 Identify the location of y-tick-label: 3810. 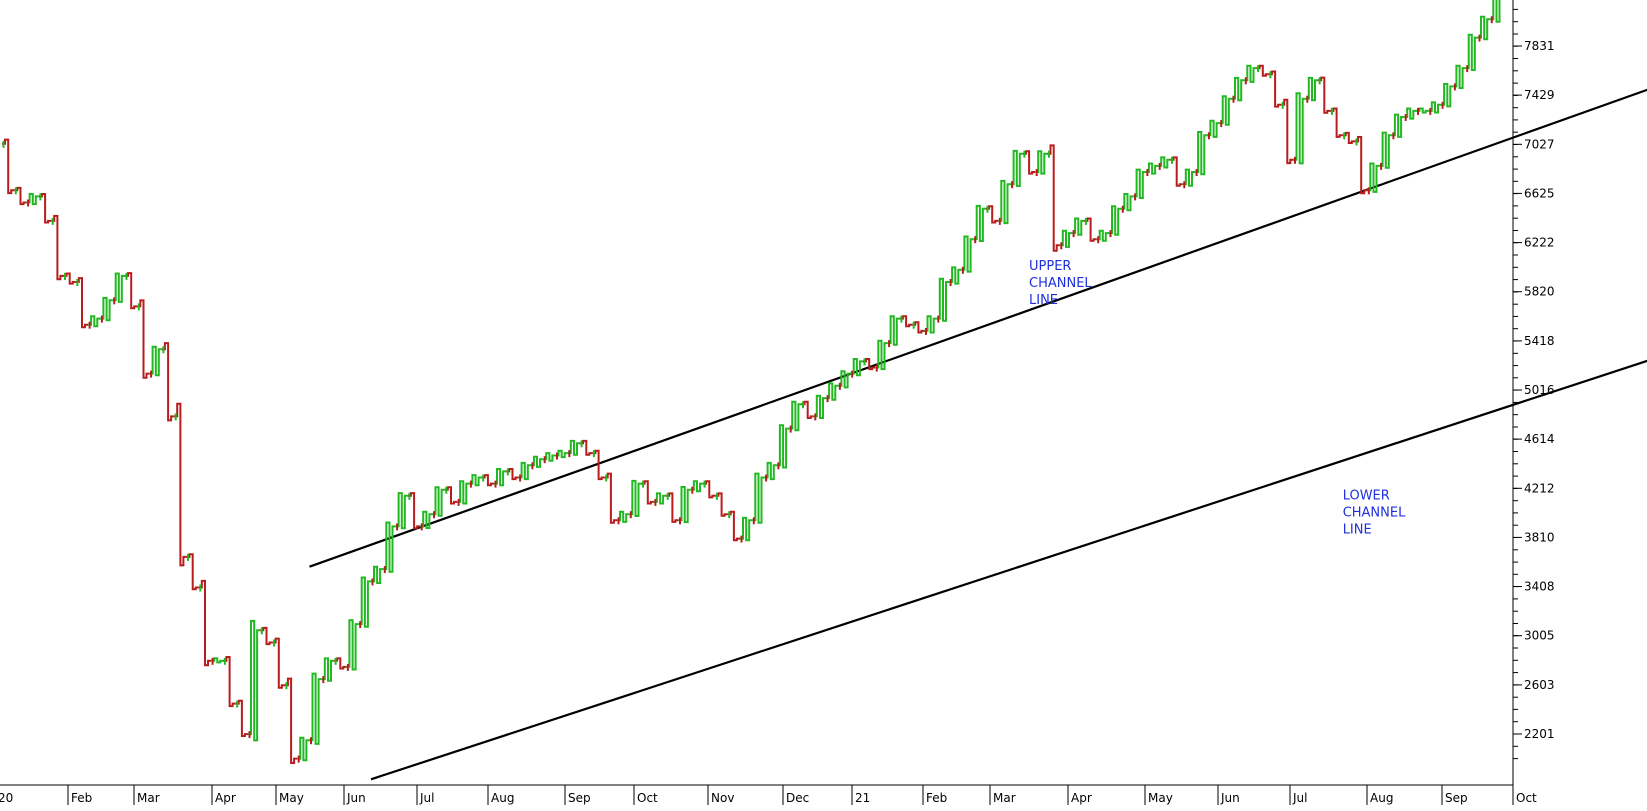
(1539, 537).